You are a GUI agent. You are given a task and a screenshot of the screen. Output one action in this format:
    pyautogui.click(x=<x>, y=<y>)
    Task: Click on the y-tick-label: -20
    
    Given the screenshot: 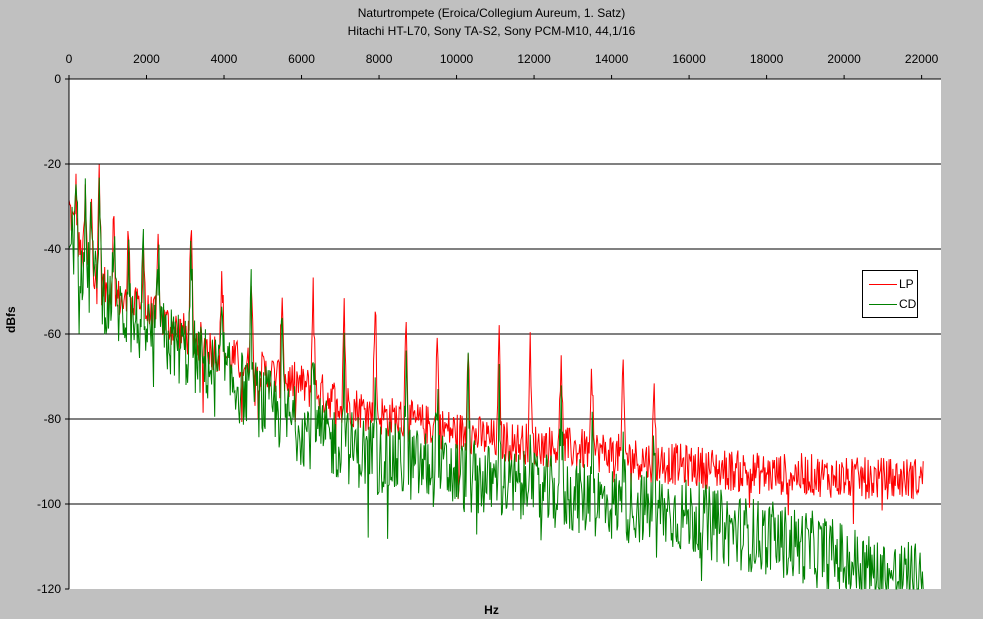 What is the action you would take?
    pyautogui.click(x=53, y=164)
    